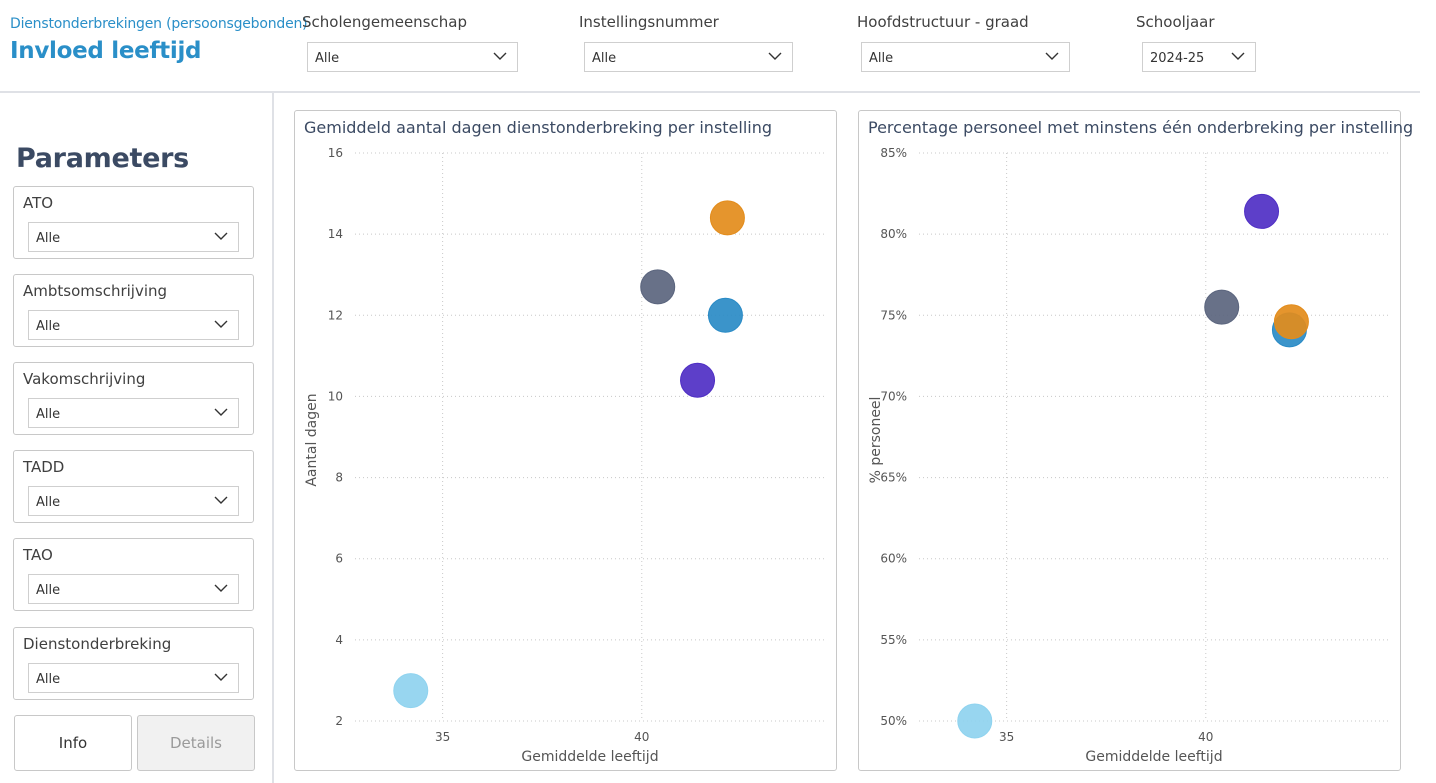 The height and width of the screenshot is (783, 1436). What do you see at coordinates (38, 203) in the screenshot?
I see `slicer-label: ATO` at bounding box center [38, 203].